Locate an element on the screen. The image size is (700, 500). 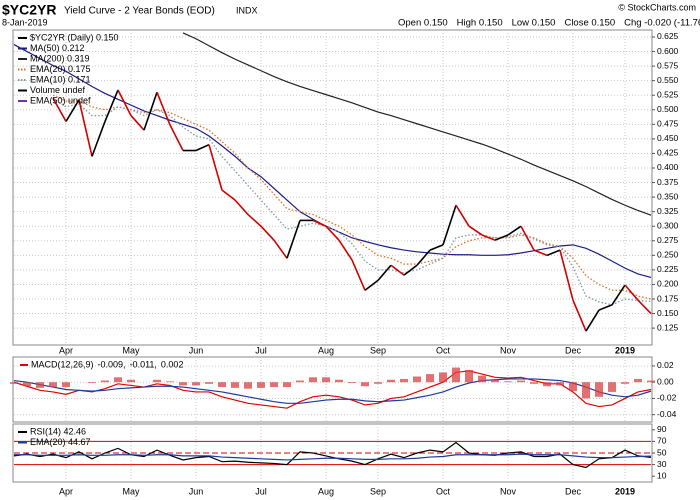
y-tick-label: 0.250 is located at coordinates (668, 255).